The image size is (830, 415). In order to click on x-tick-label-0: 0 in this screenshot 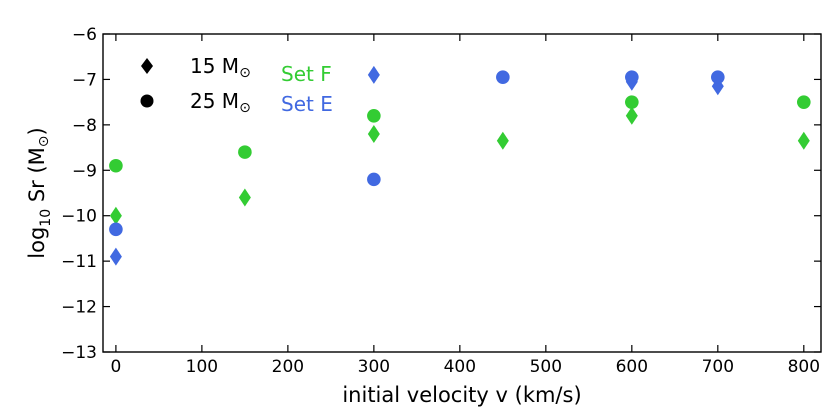, I will do `click(115, 367)`.